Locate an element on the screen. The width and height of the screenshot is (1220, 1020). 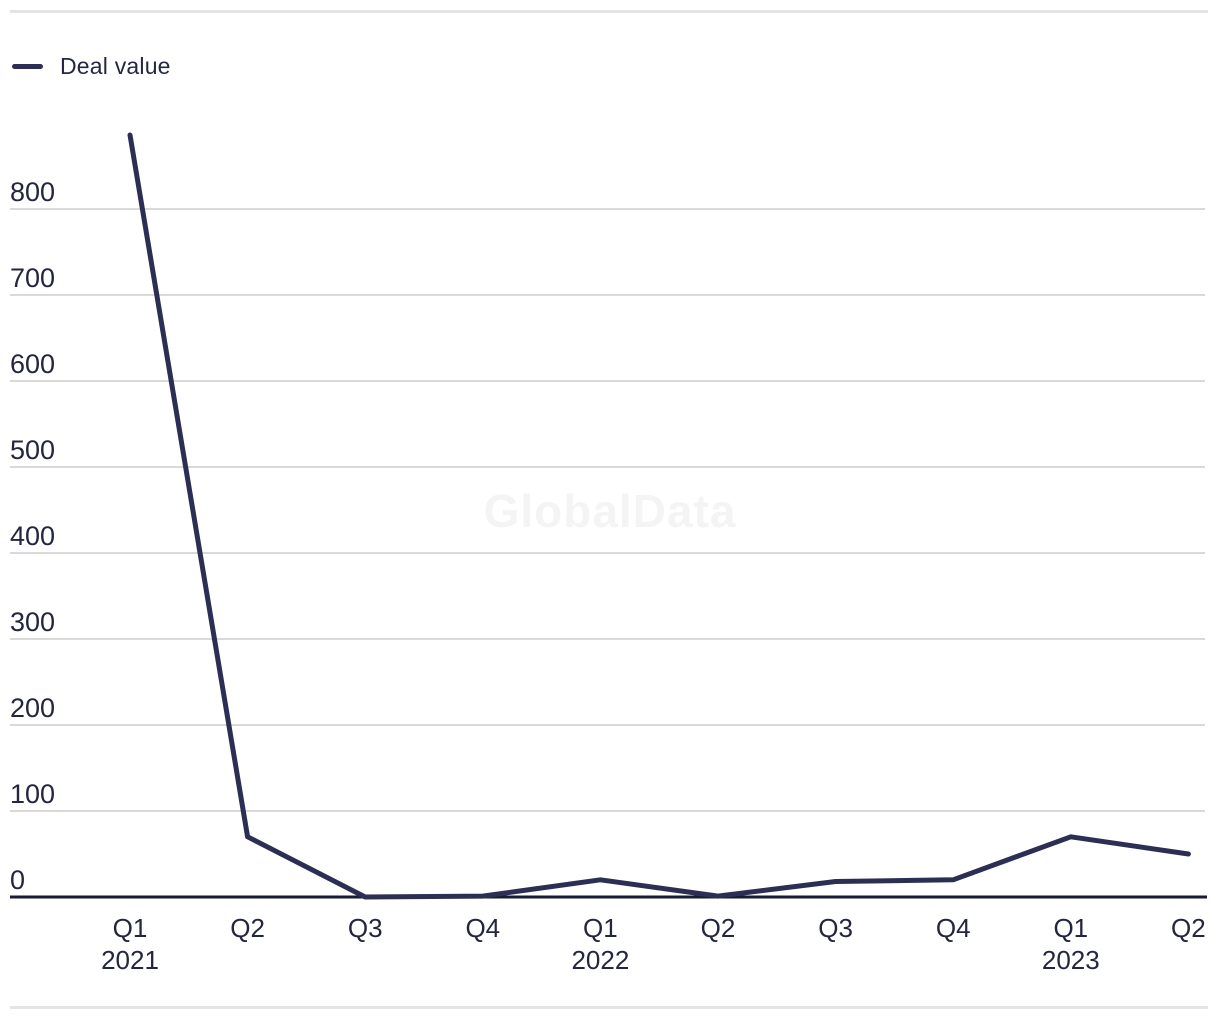
y-tick-label: 800 is located at coordinates (32, 192).